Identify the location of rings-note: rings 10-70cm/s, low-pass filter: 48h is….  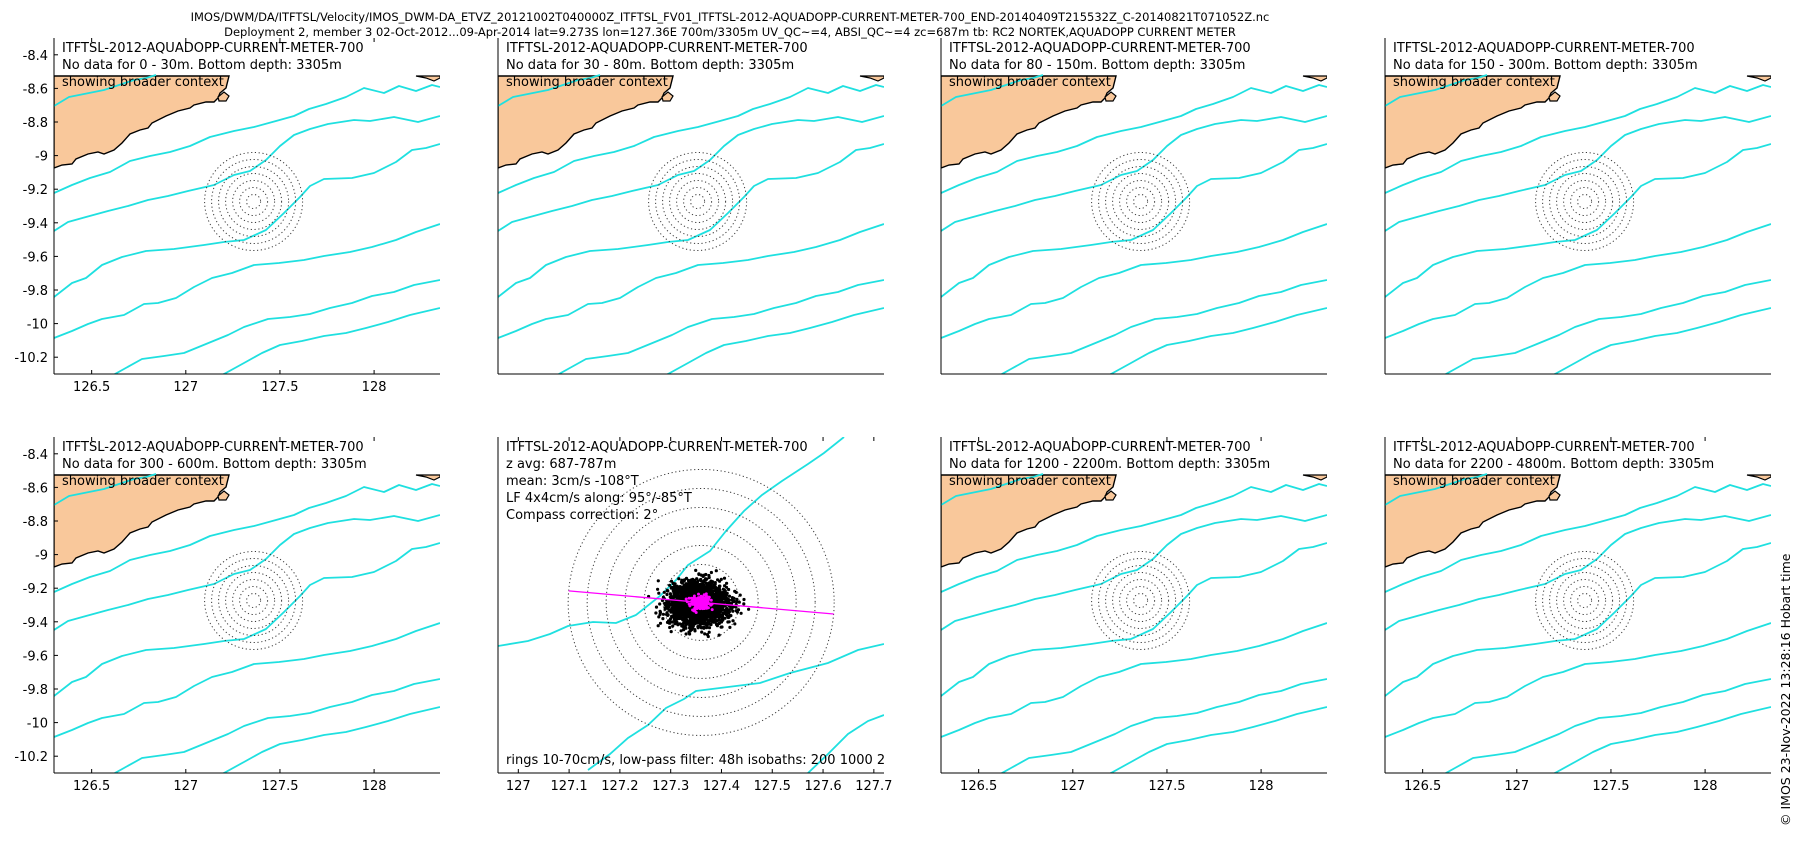
(751, 760).